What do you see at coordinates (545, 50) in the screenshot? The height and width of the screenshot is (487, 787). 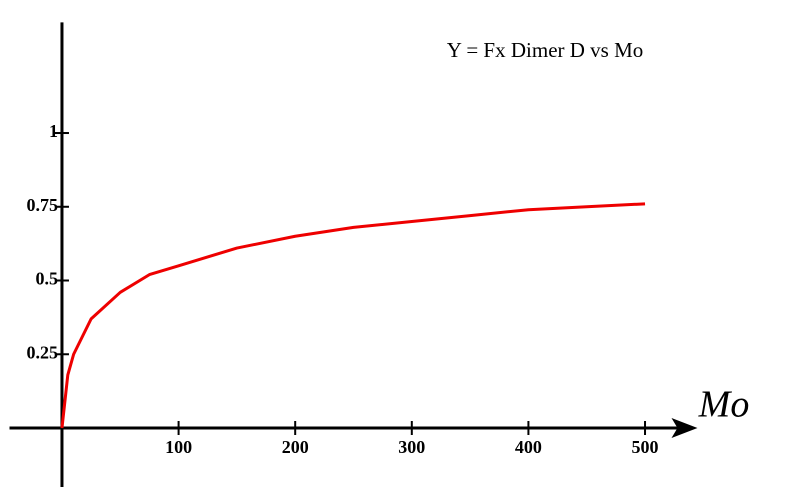 I see `chart-title: Y = Fx Dimer D vs Mo` at bounding box center [545, 50].